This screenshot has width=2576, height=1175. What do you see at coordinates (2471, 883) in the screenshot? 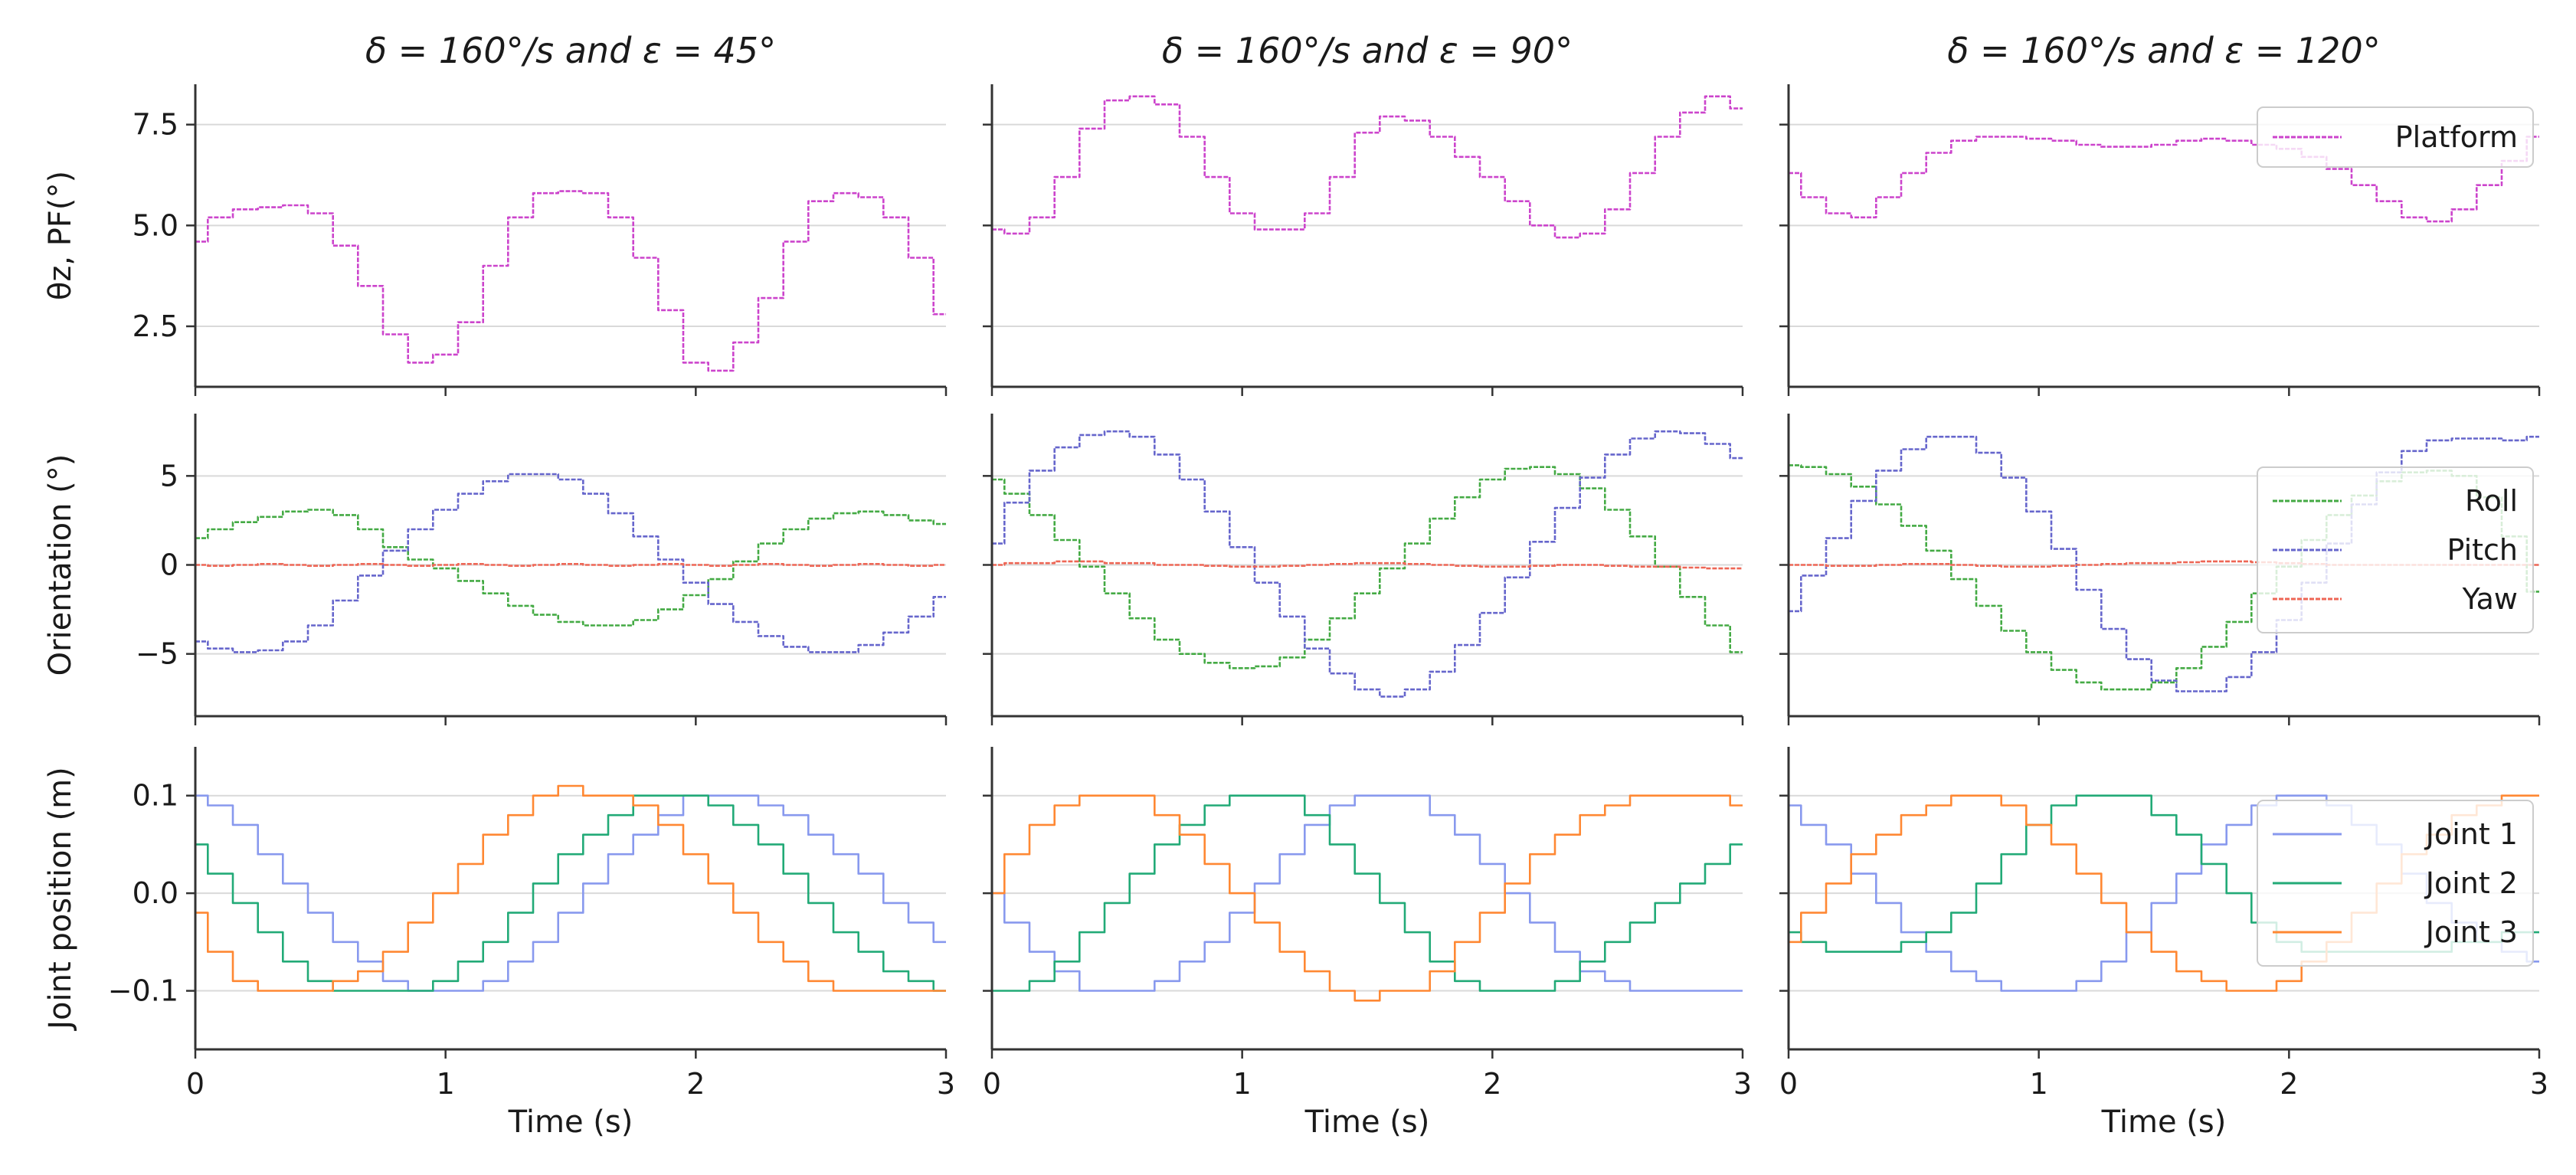
I see `legend-label: Joint 2` at bounding box center [2471, 883].